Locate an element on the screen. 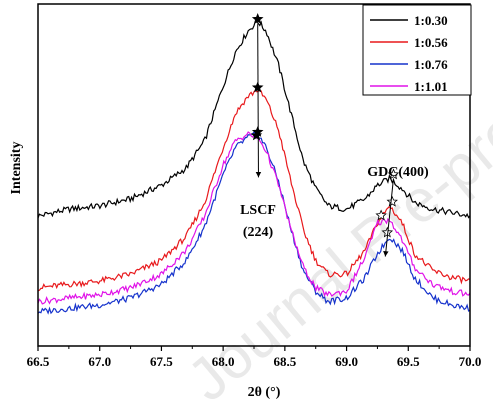 The image size is (493, 404). x-tick-label: 68.0 is located at coordinates (223, 361).